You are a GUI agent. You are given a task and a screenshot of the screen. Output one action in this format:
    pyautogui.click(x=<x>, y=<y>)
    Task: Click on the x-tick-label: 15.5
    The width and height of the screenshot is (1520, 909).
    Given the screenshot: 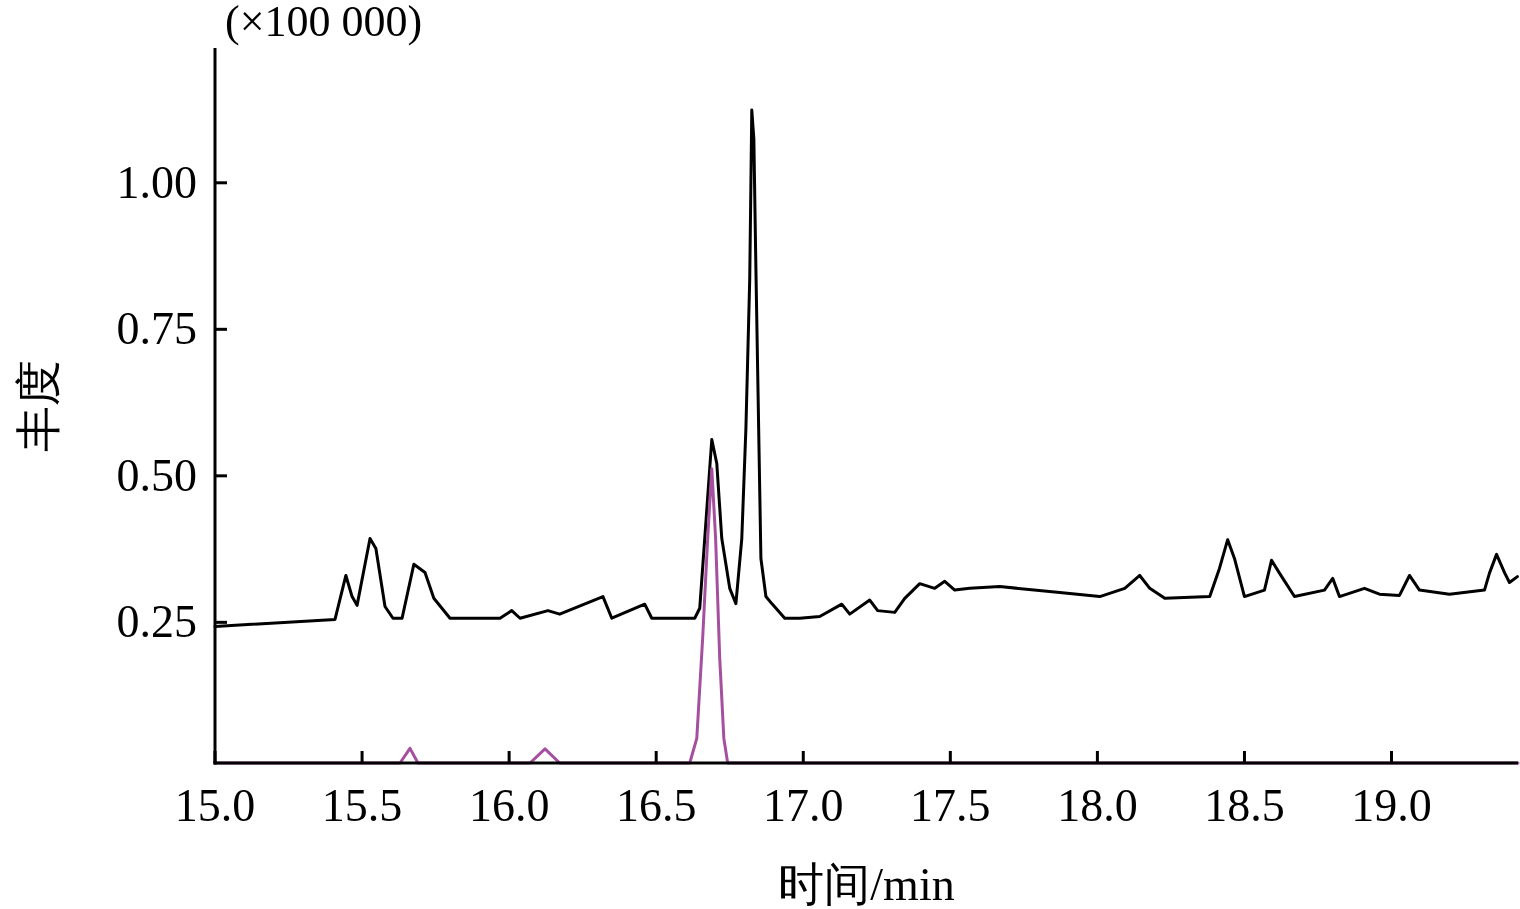 What is the action you would take?
    pyautogui.click(x=362, y=805)
    